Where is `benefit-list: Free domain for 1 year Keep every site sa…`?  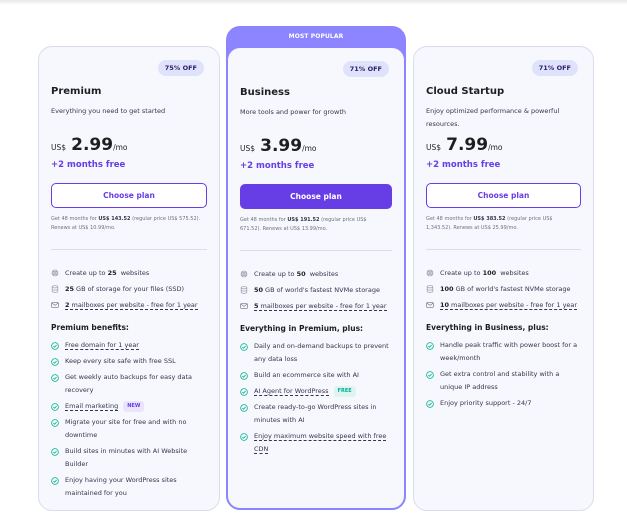 benefit-list: Free domain for 1 year Keep every site sa… is located at coordinates (129, 421).